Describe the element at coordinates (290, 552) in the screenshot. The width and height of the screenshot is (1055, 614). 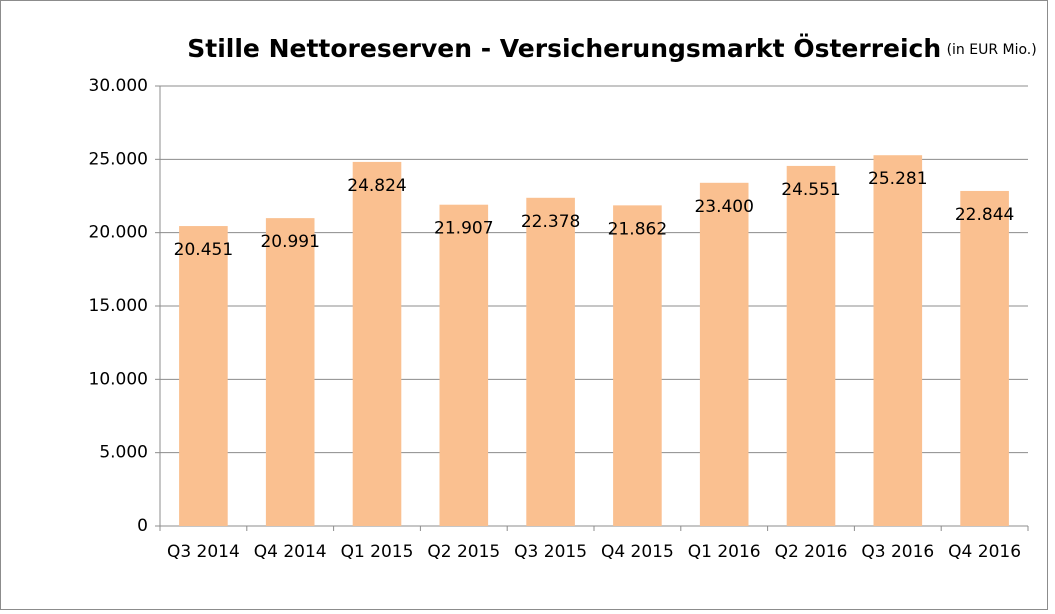
I see `x-tick-label: Q4 2014` at that location.